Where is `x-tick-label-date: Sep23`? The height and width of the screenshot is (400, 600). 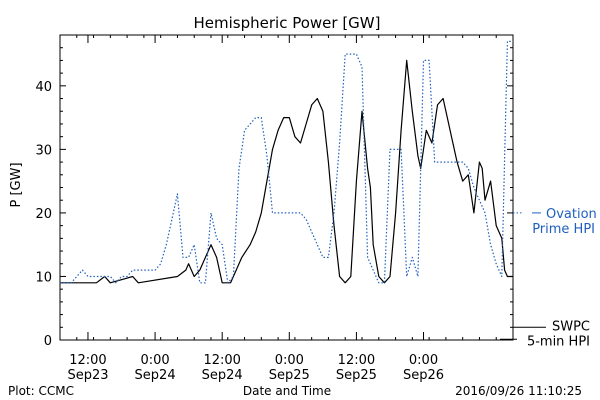 x-tick-label-date: Sep23 is located at coordinates (87, 375).